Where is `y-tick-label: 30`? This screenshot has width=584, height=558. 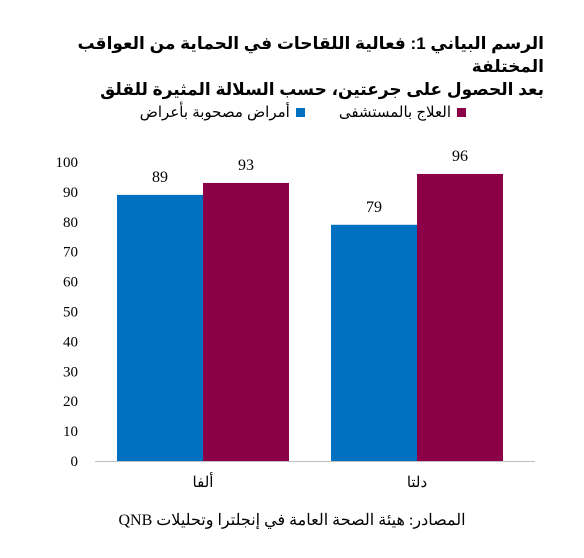 y-tick-label: 30 is located at coordinates (70, 372).